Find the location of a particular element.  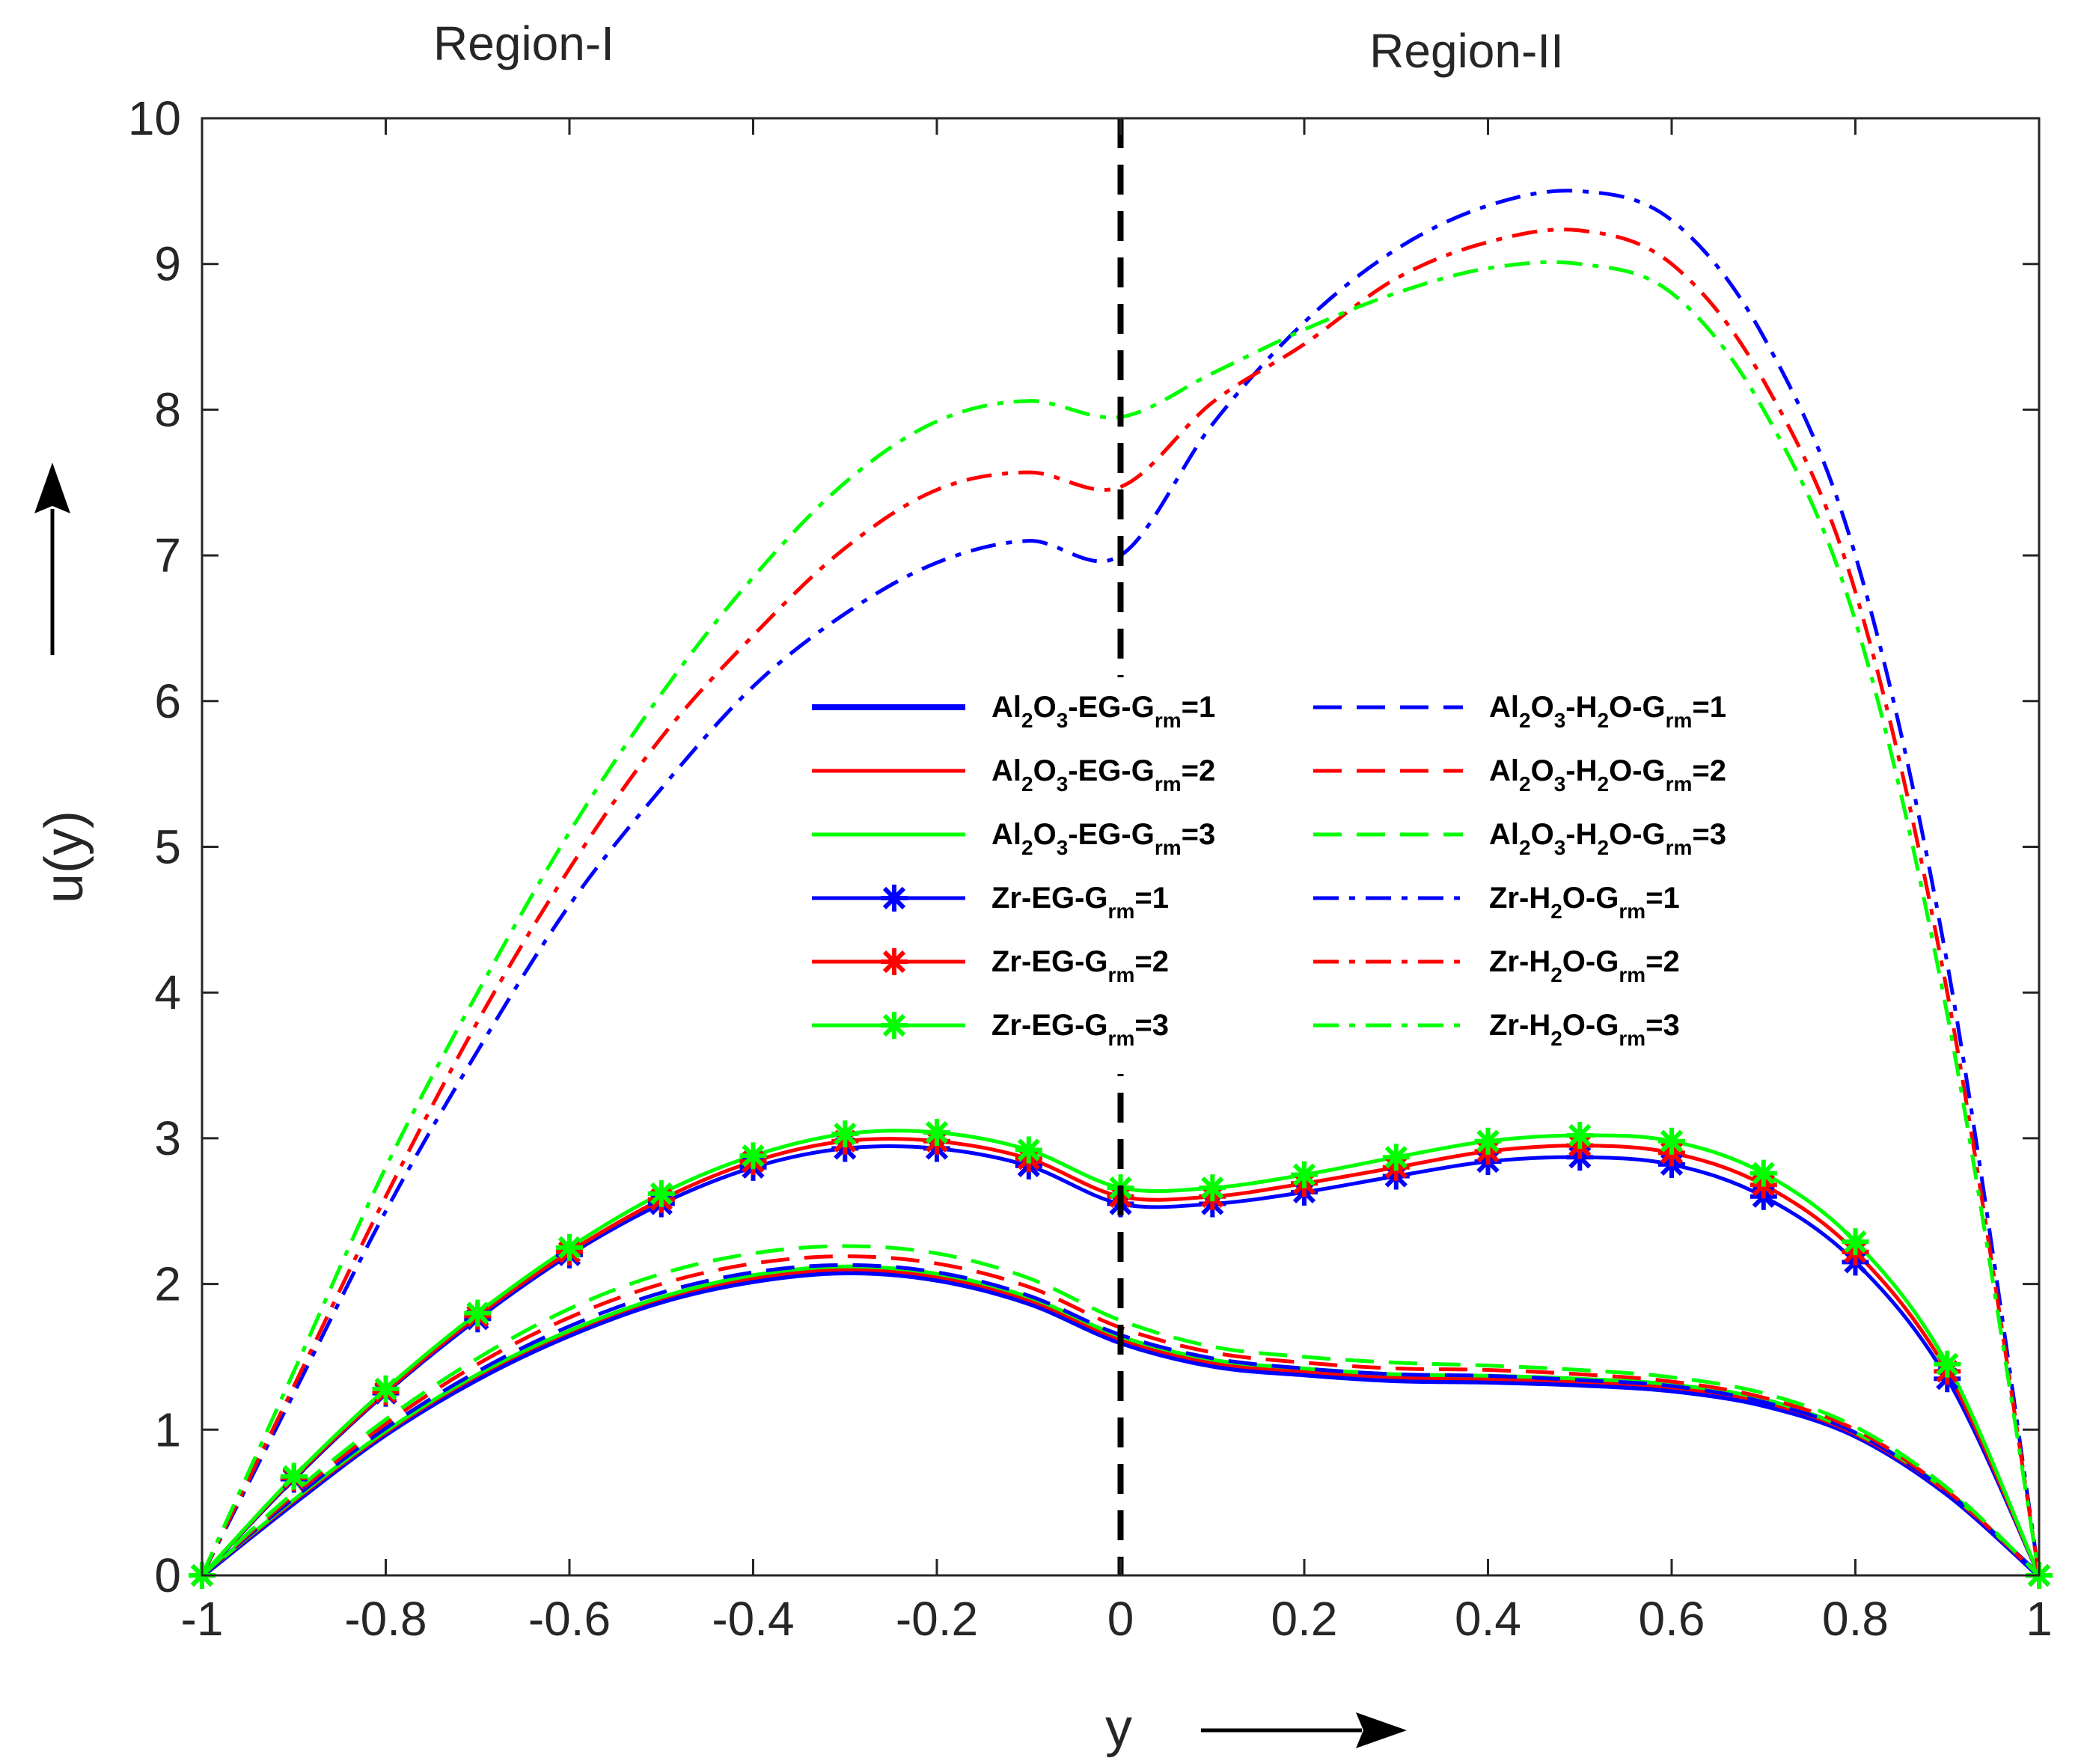

y-tick-label: 5 is located at coordinates (168, 847).